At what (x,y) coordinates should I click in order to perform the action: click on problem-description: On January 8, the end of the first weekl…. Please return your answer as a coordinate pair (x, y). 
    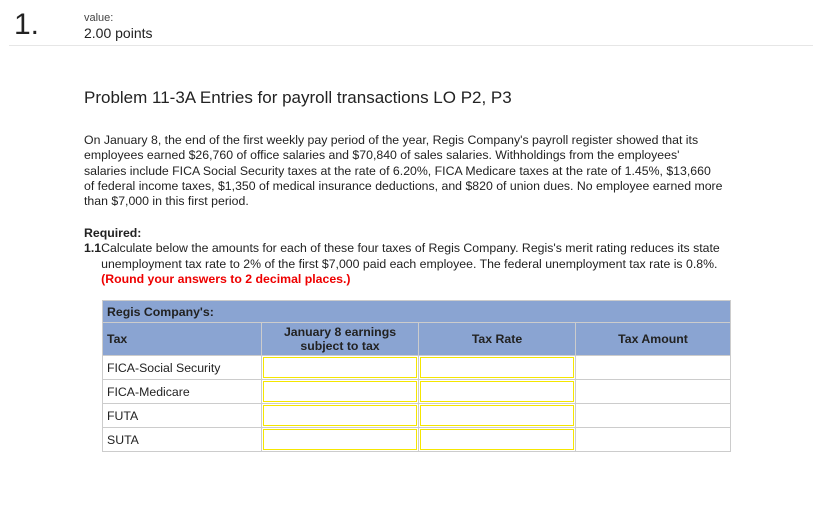
    Looking at the image, I should click on (403, 171).